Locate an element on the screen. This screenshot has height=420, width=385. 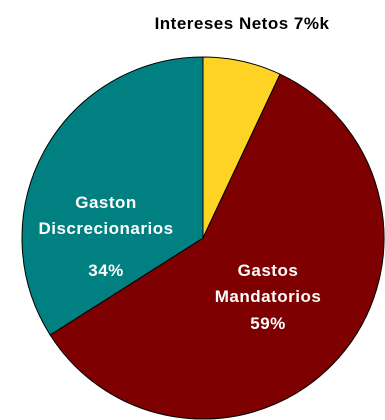
label-gaston-discrecionarios-pct: 34% is located at coordinates (106, 270).